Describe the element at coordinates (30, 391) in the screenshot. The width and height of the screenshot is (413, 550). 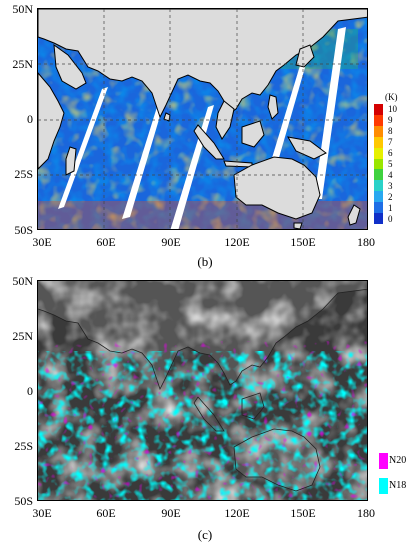
I see `lat-label-0-c: 0` at that location.